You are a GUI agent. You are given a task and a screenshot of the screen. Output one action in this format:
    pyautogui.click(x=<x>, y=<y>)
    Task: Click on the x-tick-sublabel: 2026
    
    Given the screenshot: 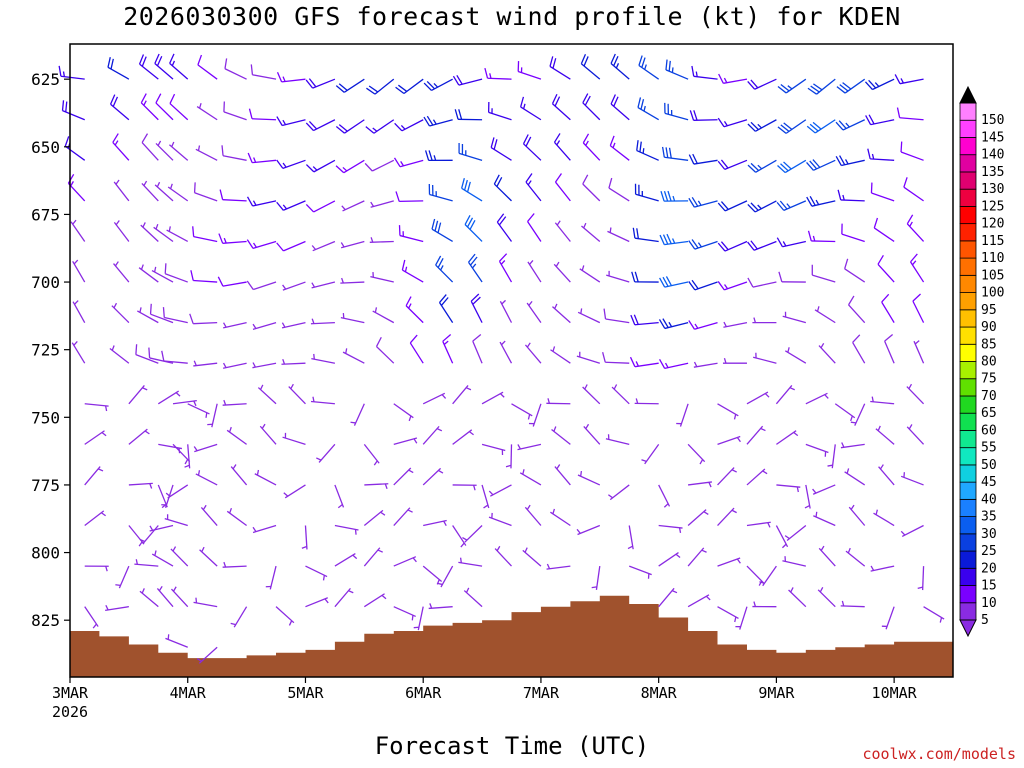 What is the action you would take?
    pyautogui.click(x=70, y=712)
    